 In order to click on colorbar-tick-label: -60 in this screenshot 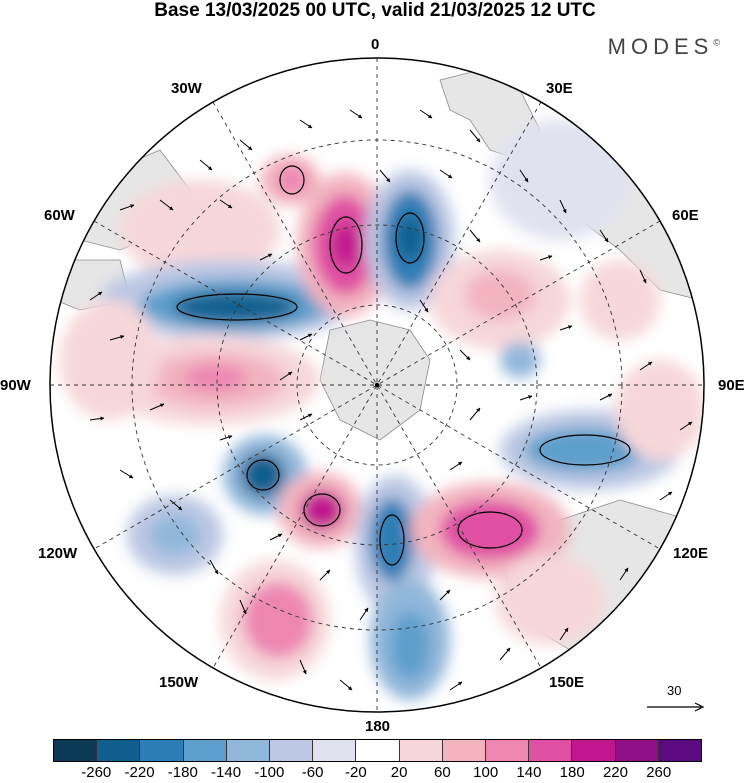, I will do `click(312, 772)`.